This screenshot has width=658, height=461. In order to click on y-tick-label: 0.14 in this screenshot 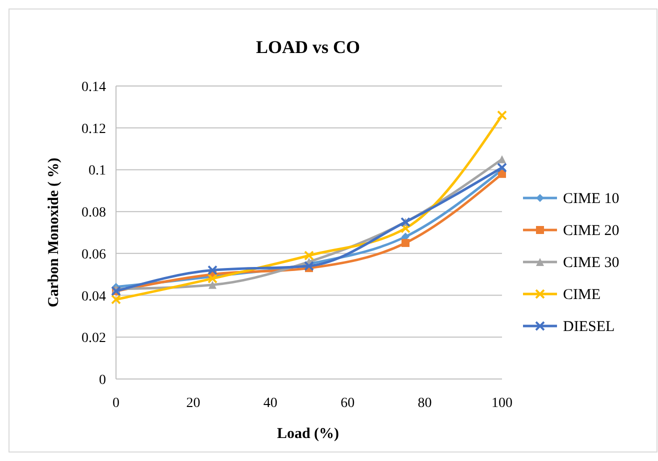, I will do `click(94, 87)`.